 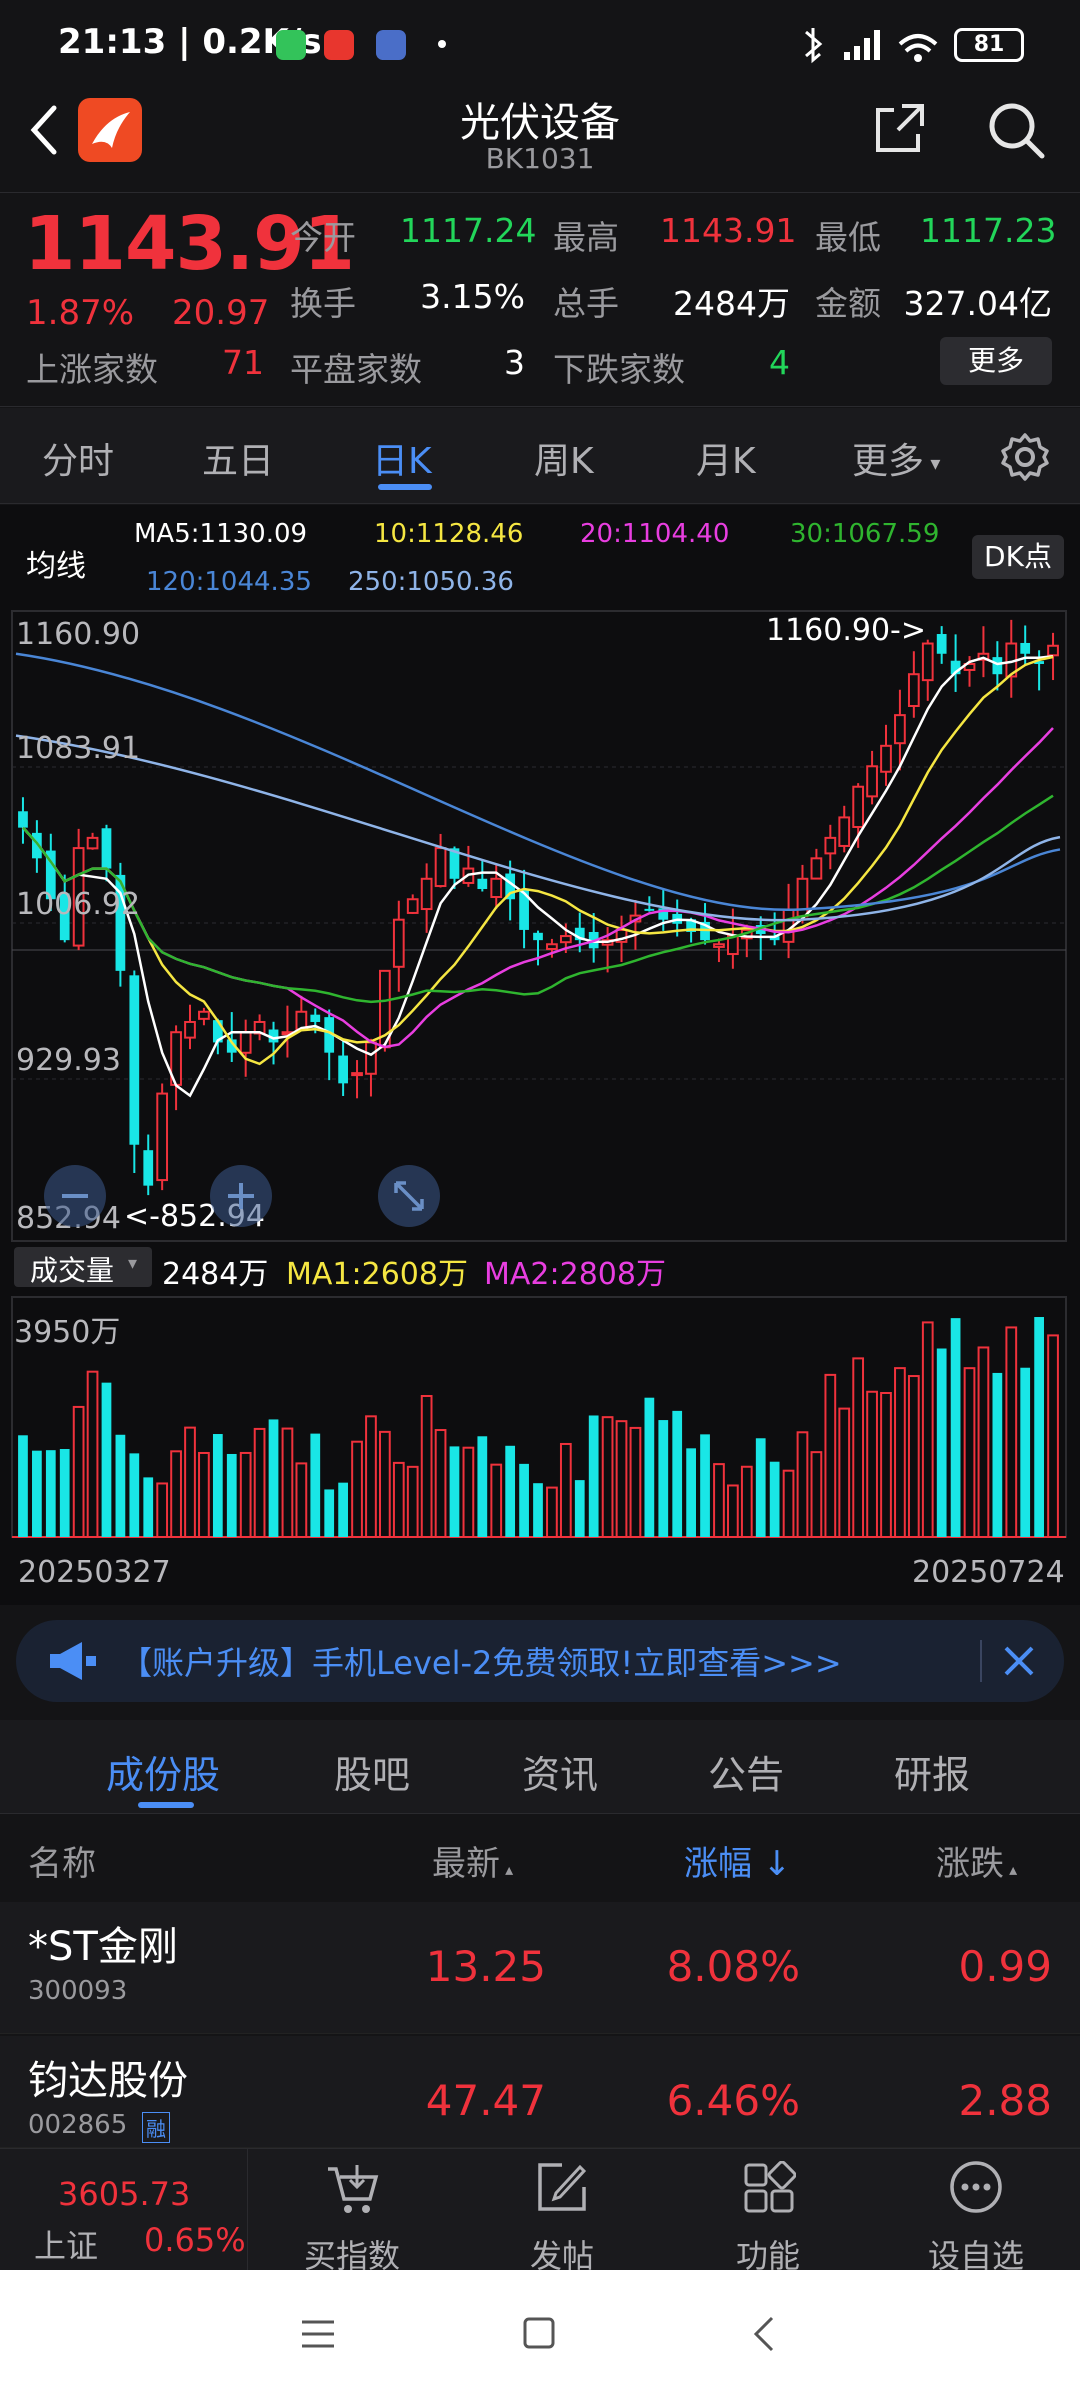 What do you see at coordinates (996, 361) in the screenshot?
I see `more-button: 更多` at bounding box center [996, 361].